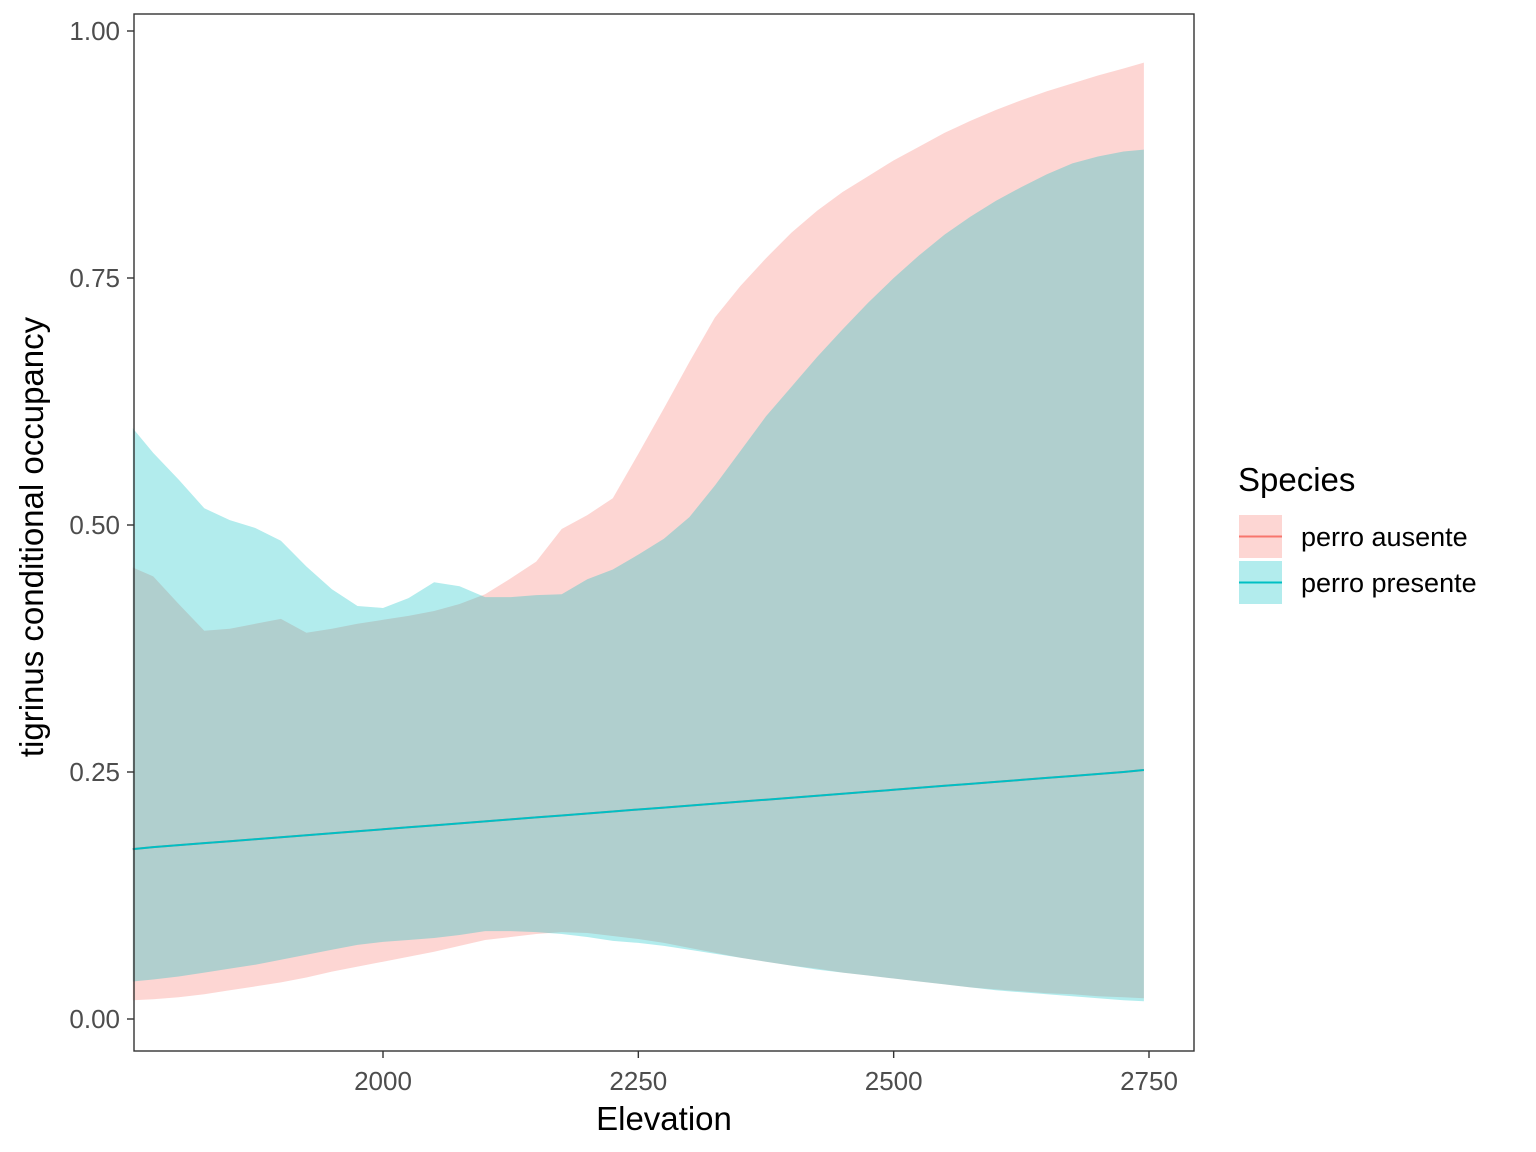 The image size is (1536, 1152). What do you see at coordinates (94, 525) in the screenshot?
I see `y-tick-label: 0.50` at bounding box center [94, 525].